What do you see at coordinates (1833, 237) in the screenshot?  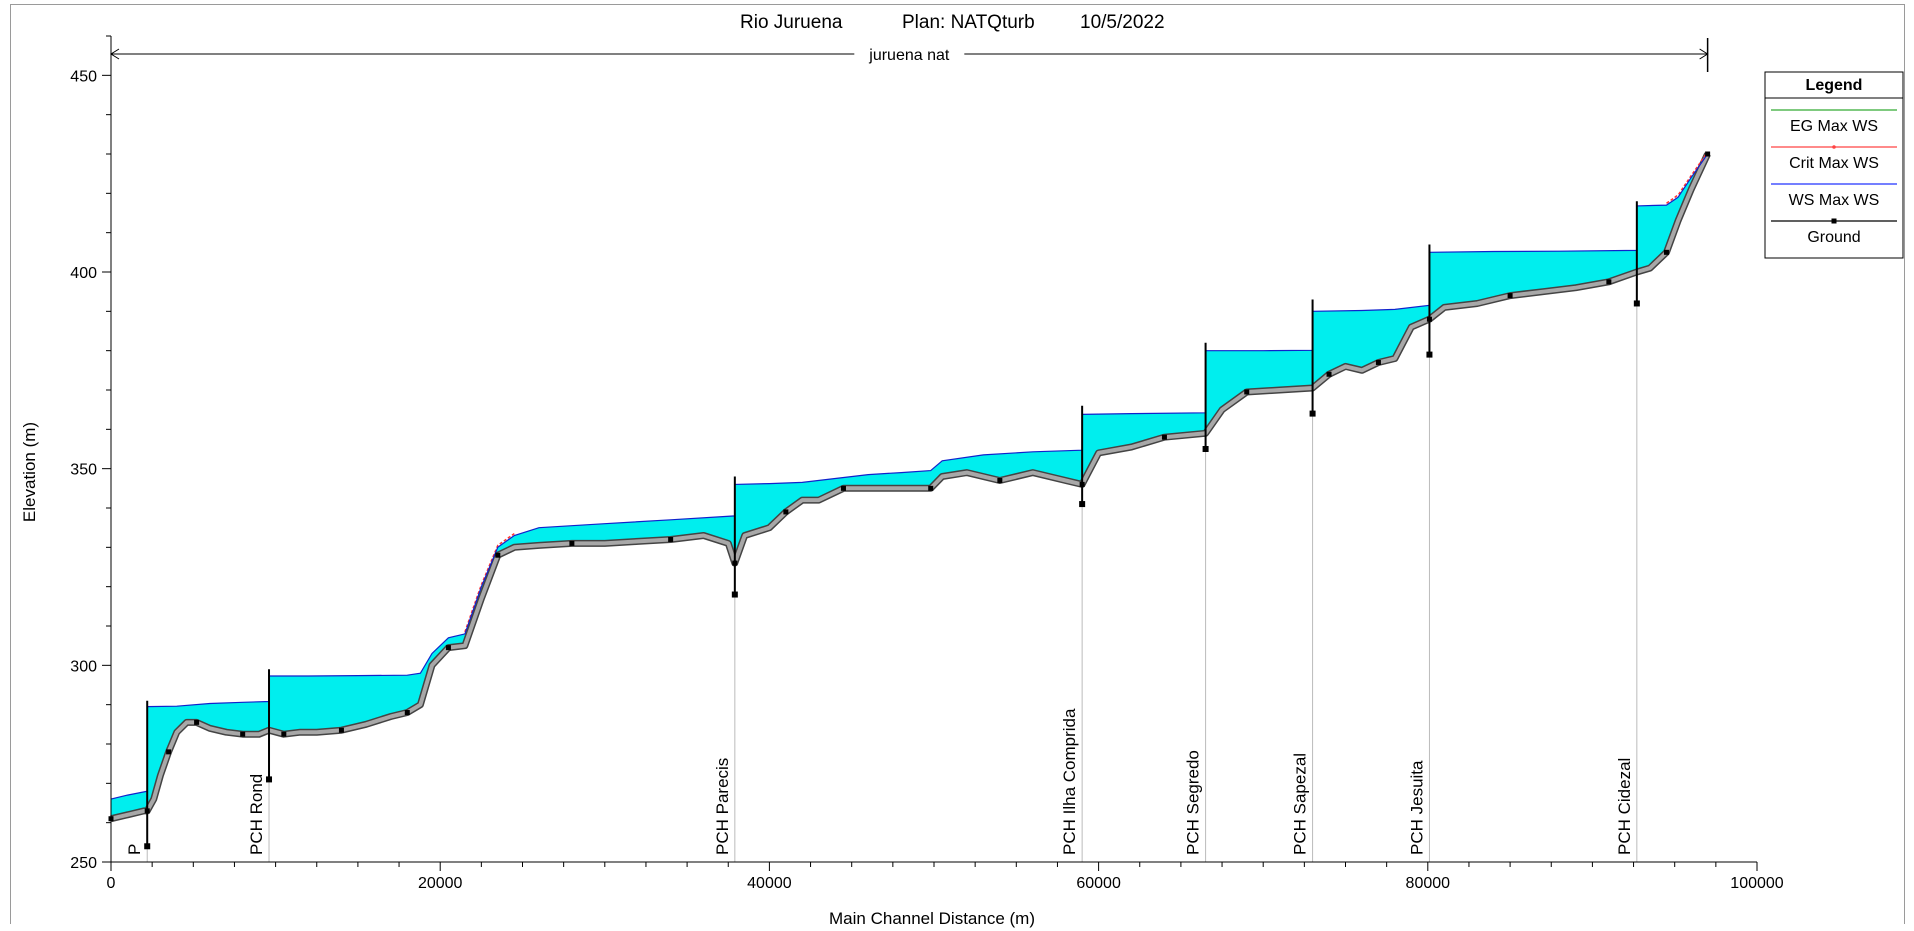 I see `legend-item-label: Ground` at bounding box center [1833, 237].